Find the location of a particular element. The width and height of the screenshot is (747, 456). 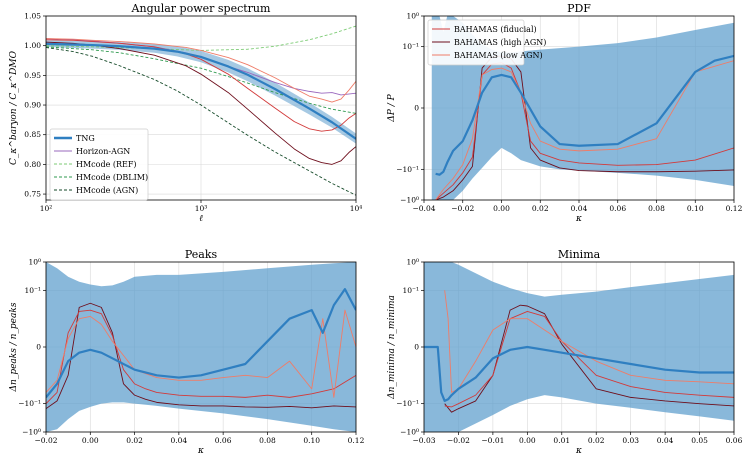

x-tick-label: 10⁴ is located at coordinates (356, 208).